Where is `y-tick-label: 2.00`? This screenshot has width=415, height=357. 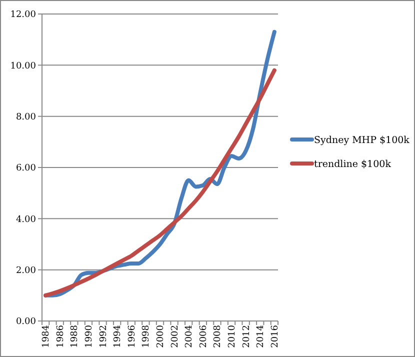 y-tick-label: 2.00 is located at coordinates (26, 271).